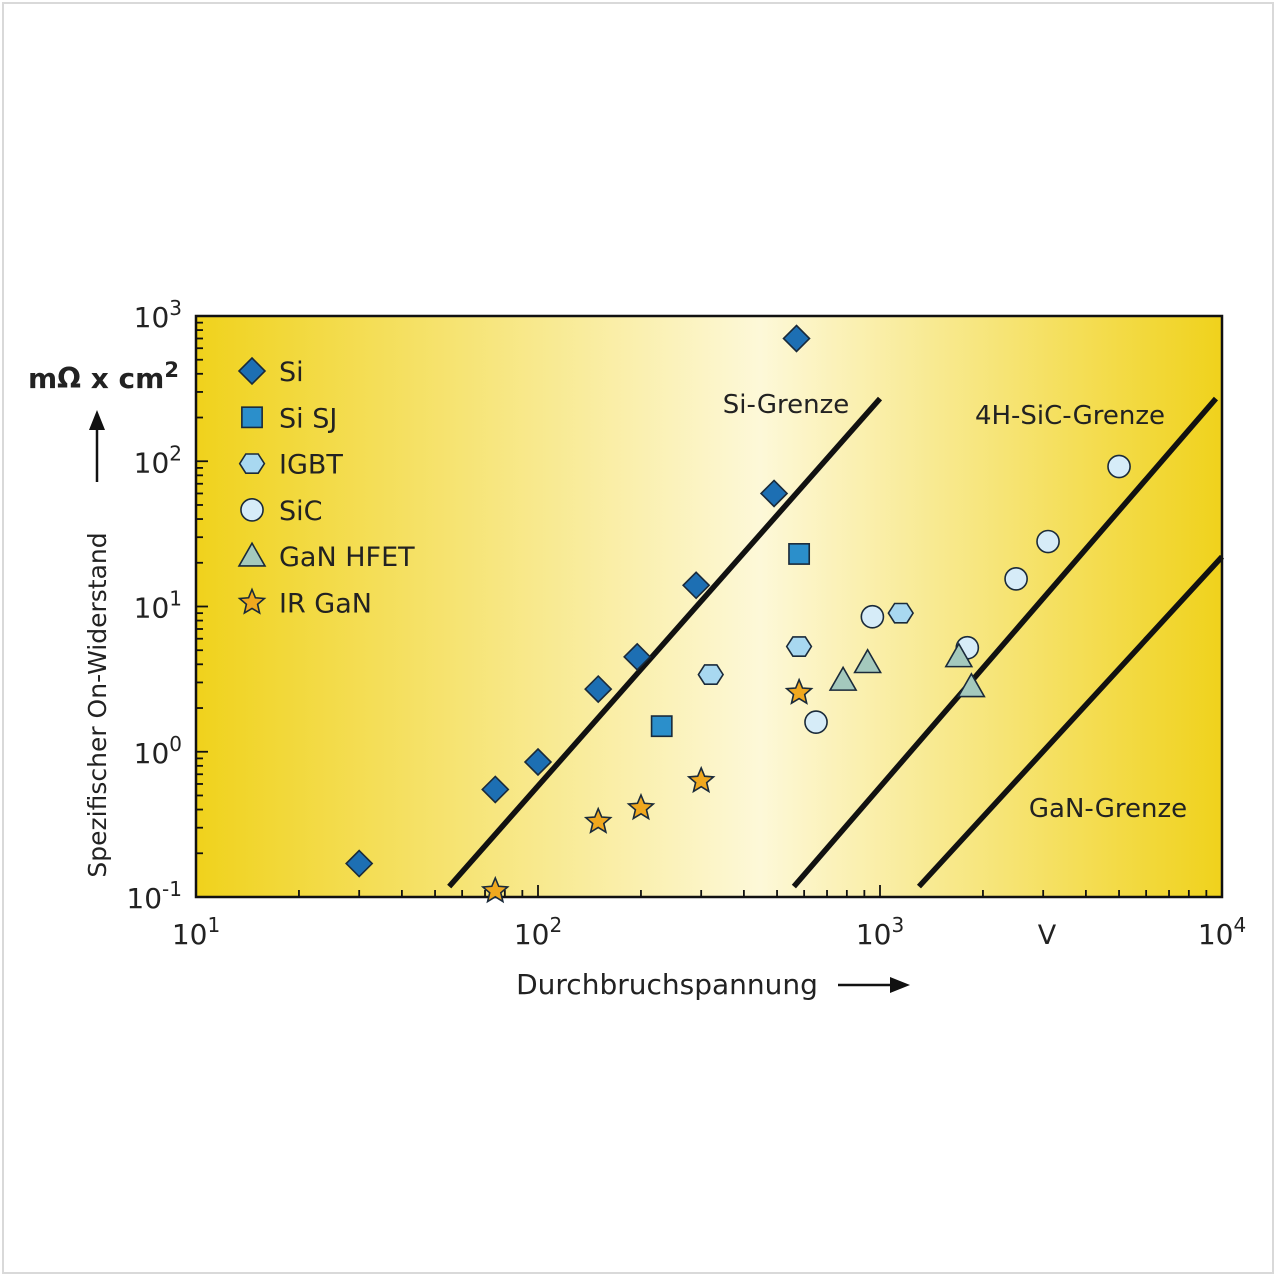 The image size is (1280, 1280). What do you see at coordinates (172, 889) in the screenshot?
I see `y-tick-exp: -1` at bounding box center [172, 889].